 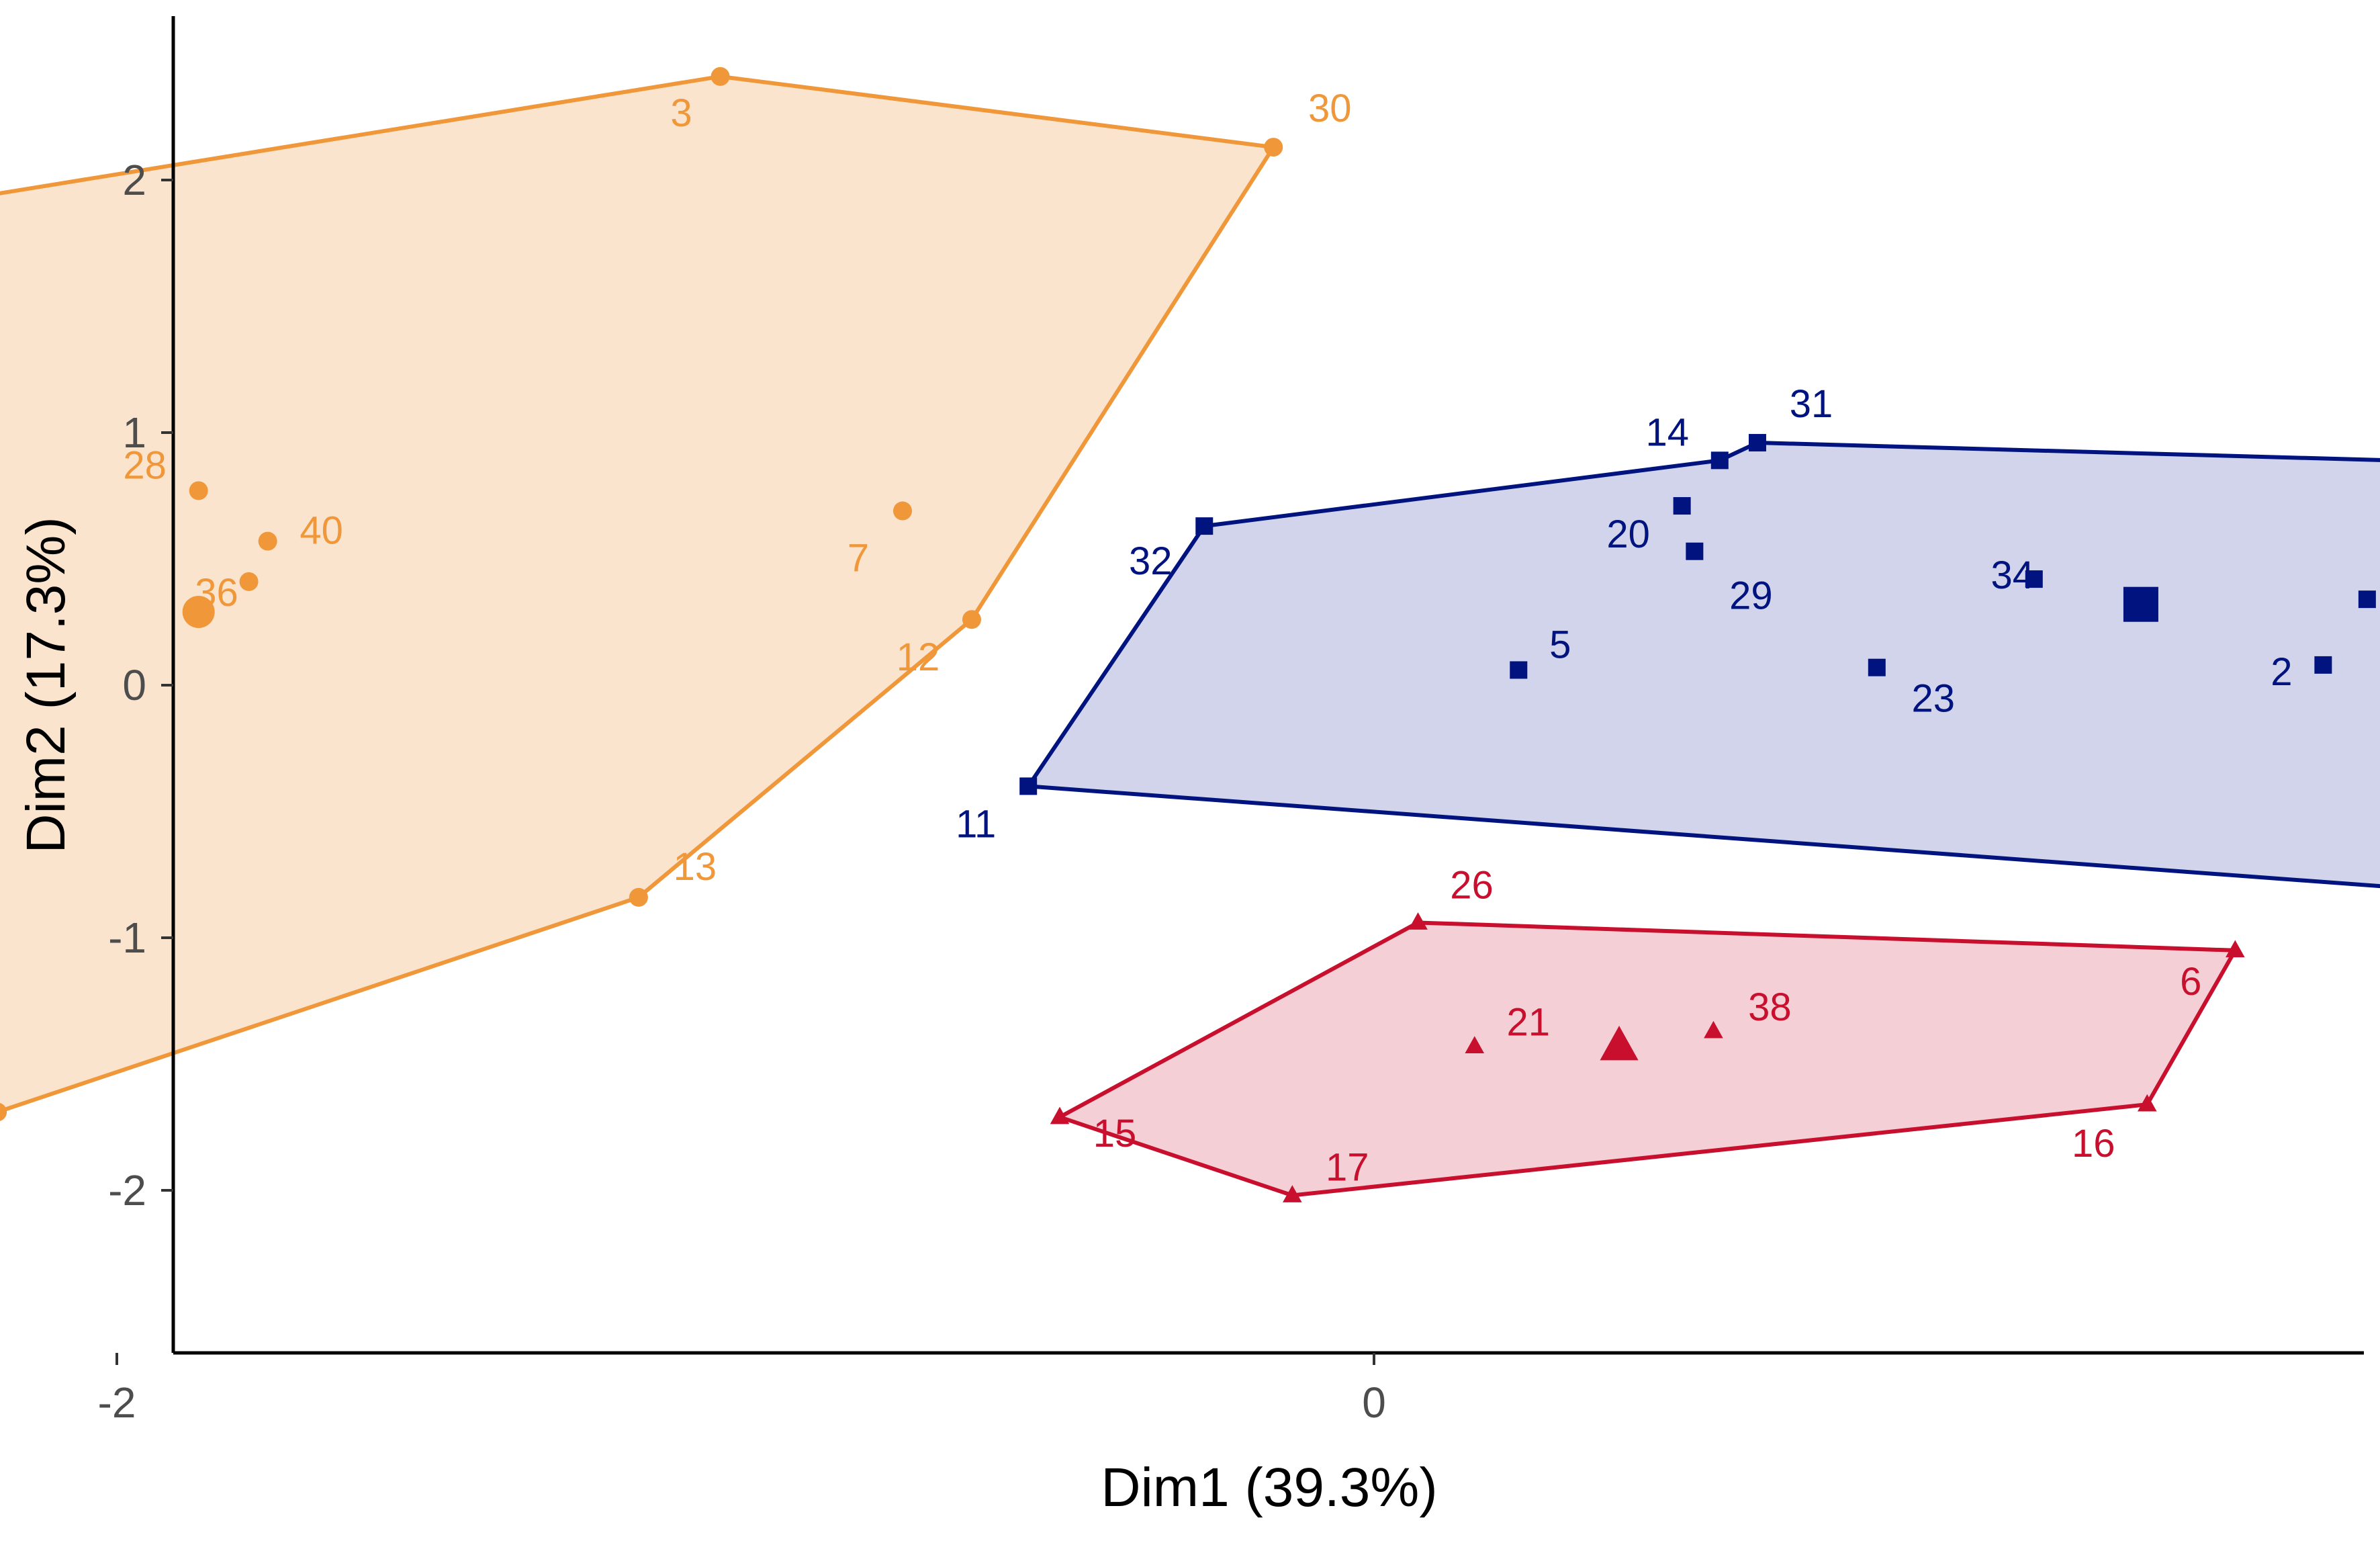 What do you see at coordinates (1560, 644) in the screenshot?
I see `cluster-2-label-5: 5` at bounding box center [1560, 644].